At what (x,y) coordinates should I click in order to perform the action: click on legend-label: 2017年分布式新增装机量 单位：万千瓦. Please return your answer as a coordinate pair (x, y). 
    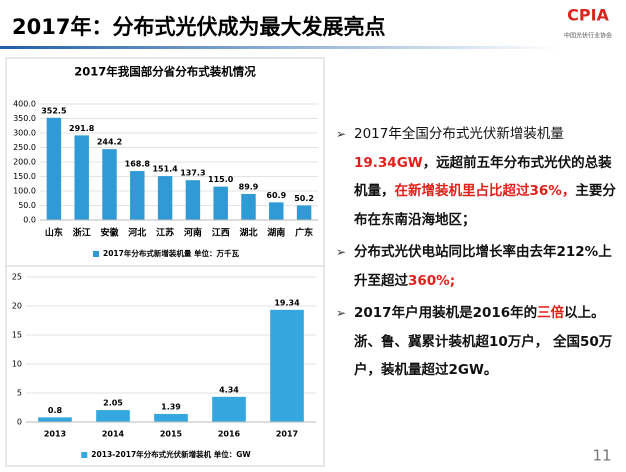
    Looking at the image, I should click on (171, 253).